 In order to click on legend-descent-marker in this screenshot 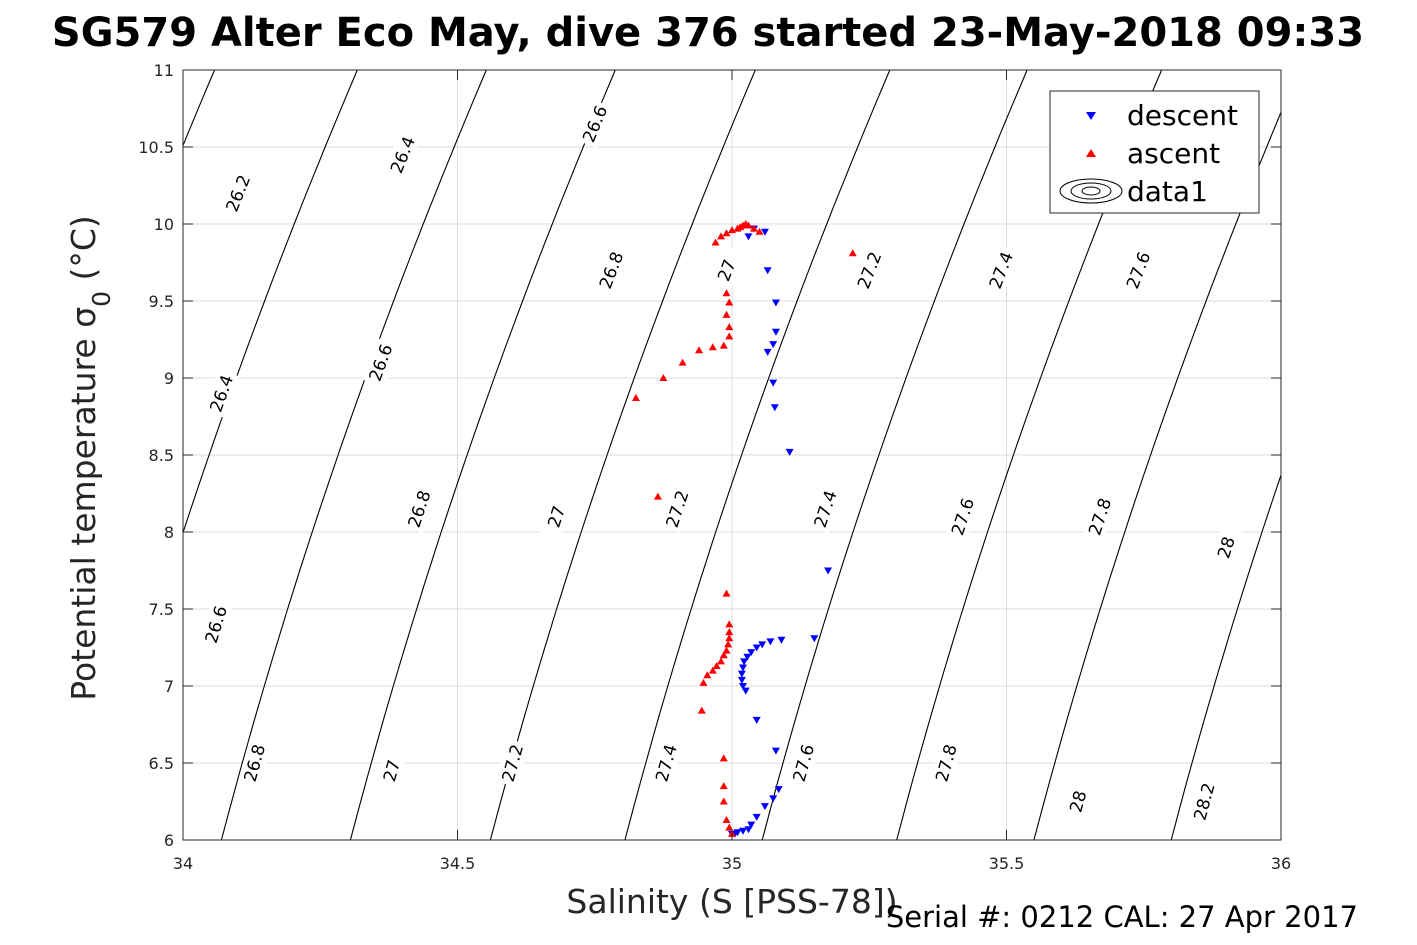, I will do `click(1091, 116)`.